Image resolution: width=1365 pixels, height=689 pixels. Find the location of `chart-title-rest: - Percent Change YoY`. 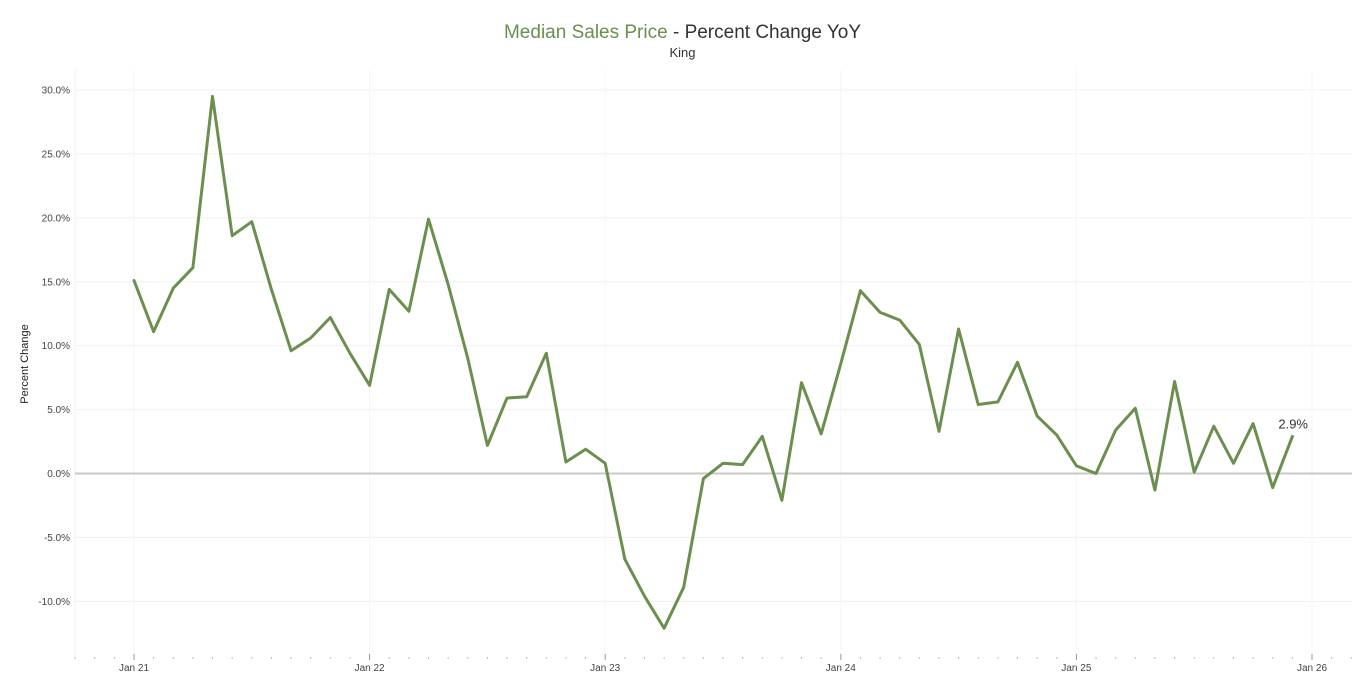

chart-title-rest: - Percent Change YoY is located at coordinates (764, 32).